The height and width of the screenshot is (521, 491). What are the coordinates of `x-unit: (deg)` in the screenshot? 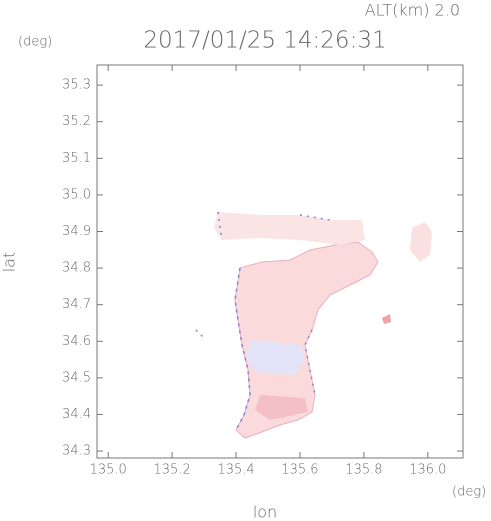 It's located at (469, 492).